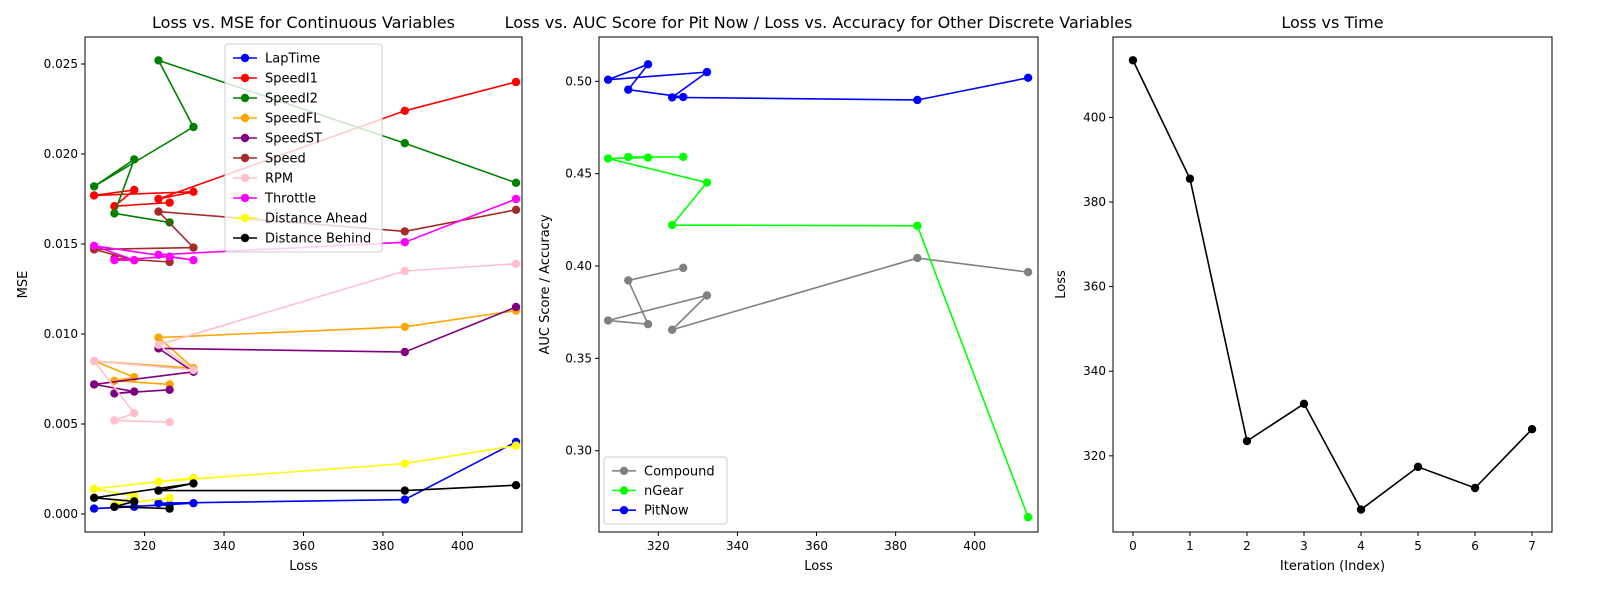 This screenshot has height=600, width=1600. Describe the element at coordinates (61, 334) in the screenshot. I see `y-tick-label: 0.010` at that location.